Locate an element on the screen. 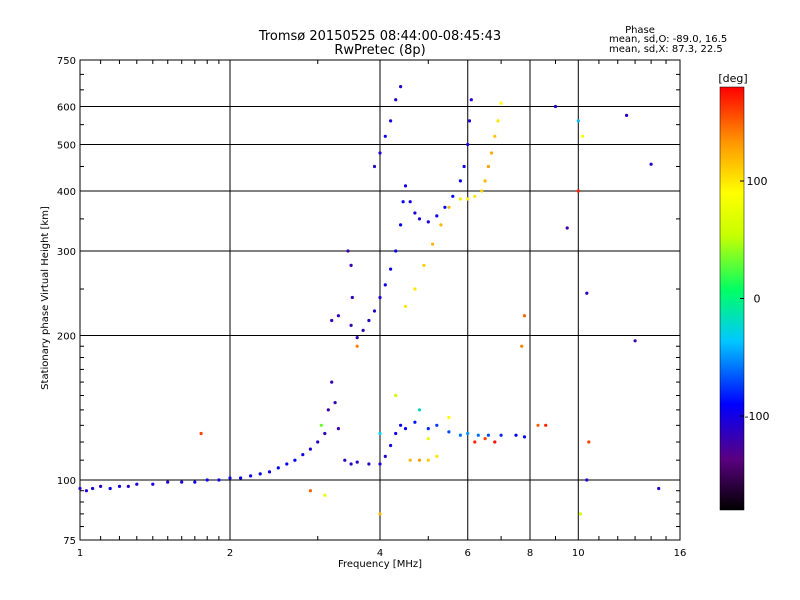 This screenshot has height=600, width=800. stats-heading: Phase is located at coordinates (640, 30).